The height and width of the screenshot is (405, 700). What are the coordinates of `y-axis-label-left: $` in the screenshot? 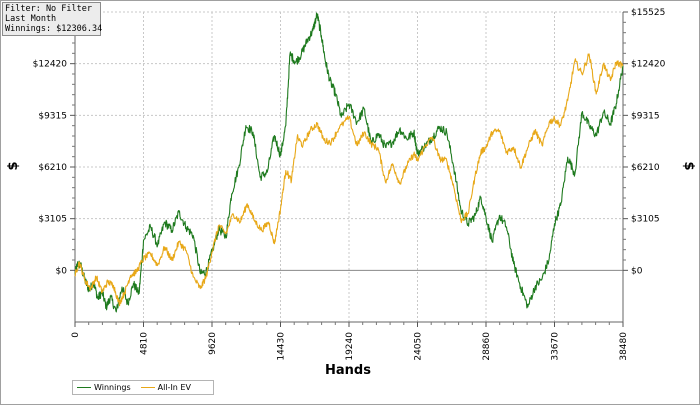 It's located at (13, 165).